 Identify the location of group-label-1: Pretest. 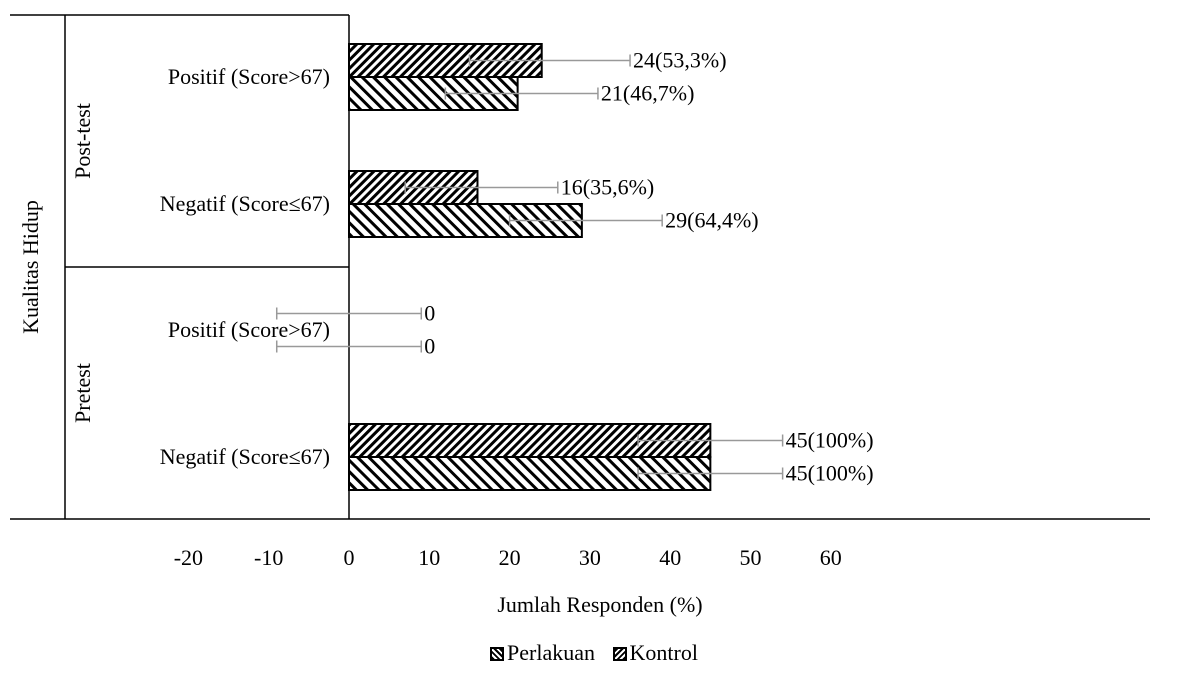
(82, 393).